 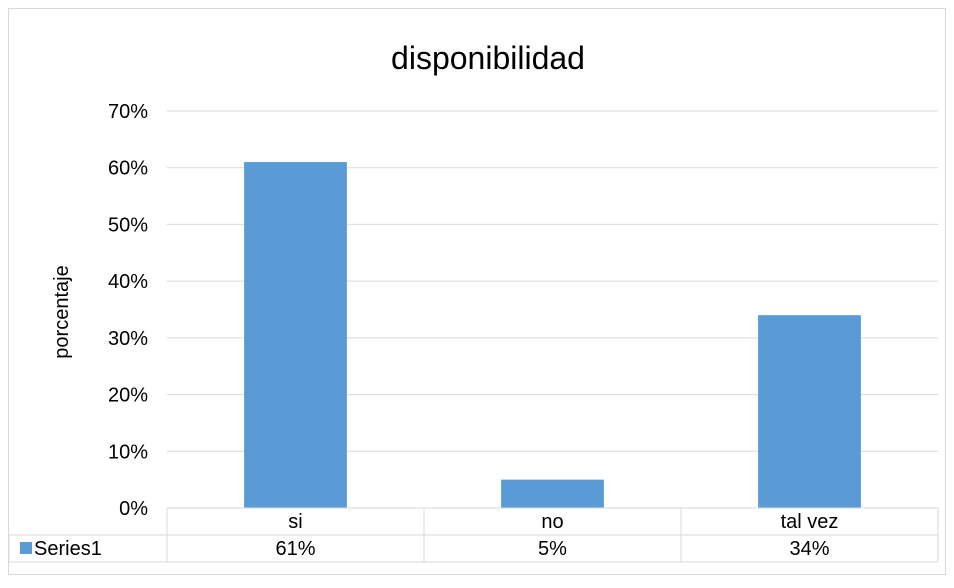 What do you see at coordinates (810, 522) in the screenshot?
I see `x-tick-label: tal vez` at bounding box center [810, 522].